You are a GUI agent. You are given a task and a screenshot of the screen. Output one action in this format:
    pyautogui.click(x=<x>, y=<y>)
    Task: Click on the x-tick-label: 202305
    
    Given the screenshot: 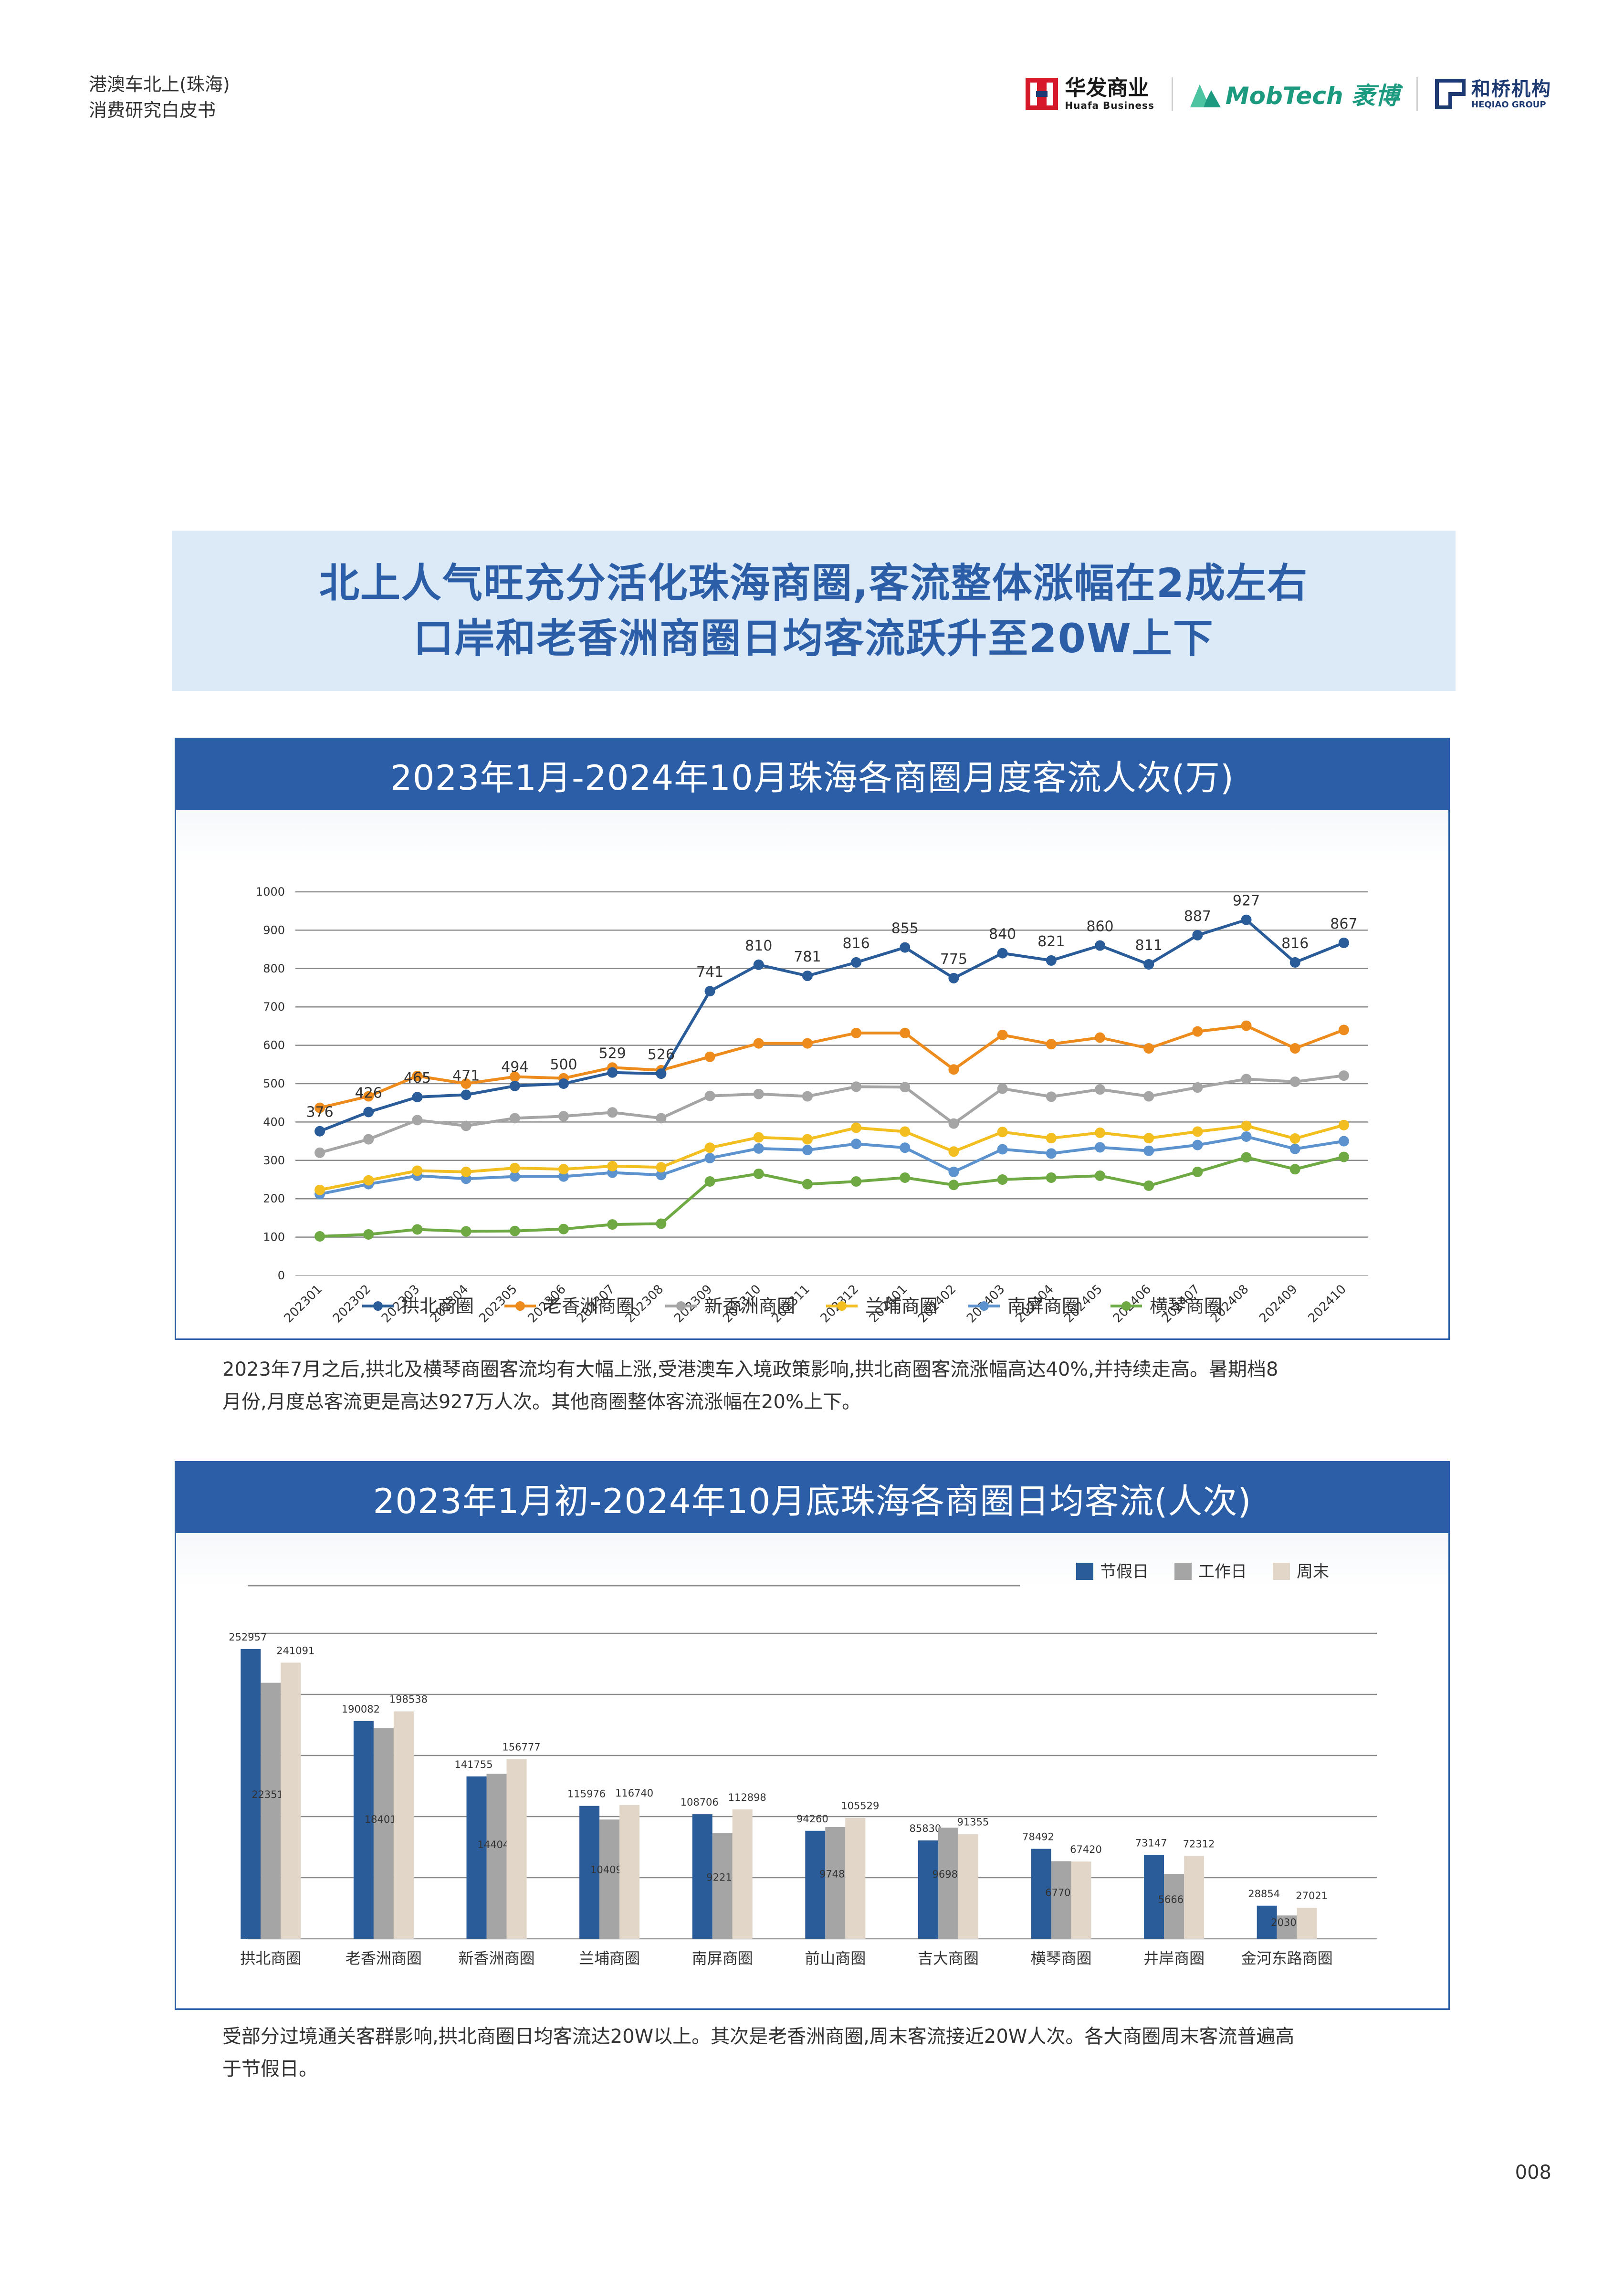 What is the action you would take?
    pyautogui.click(x=498, y=1304)
    